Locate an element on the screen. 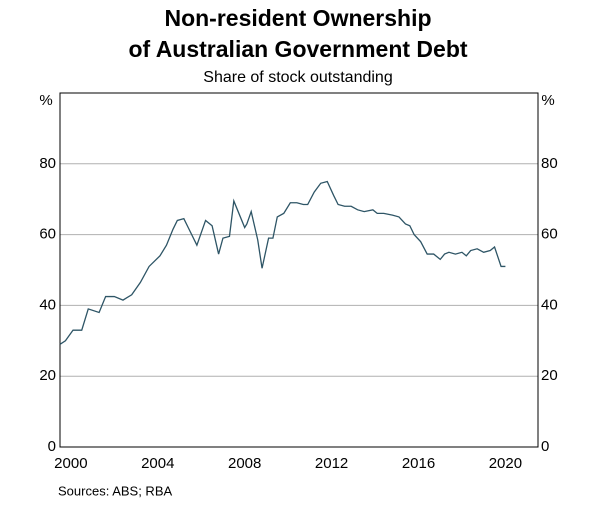 This screenshot has height=505, width=597. y-tick-label: 80 is located at coordinates (47, 163).